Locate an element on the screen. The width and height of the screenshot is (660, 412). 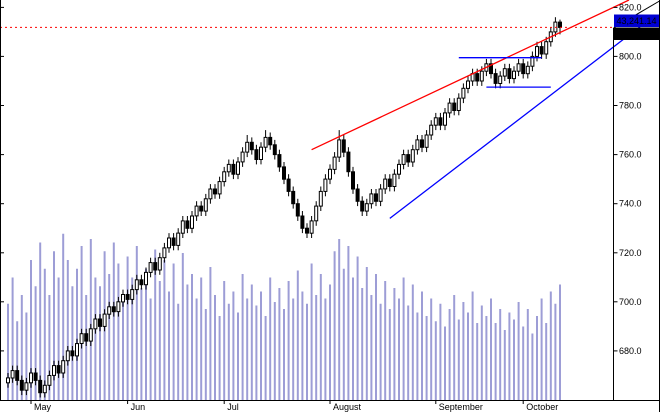
value-badge-text: 43,241.14 is located at coordinates (636, 21).